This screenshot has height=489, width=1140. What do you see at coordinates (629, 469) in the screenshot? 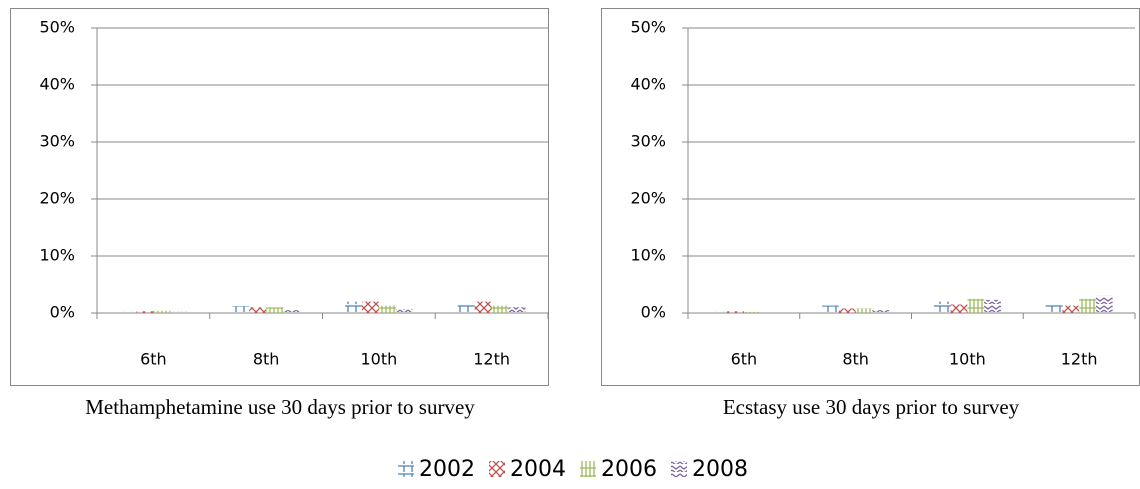
I see `legend-label: 2006` at bounding box center [629, 469].